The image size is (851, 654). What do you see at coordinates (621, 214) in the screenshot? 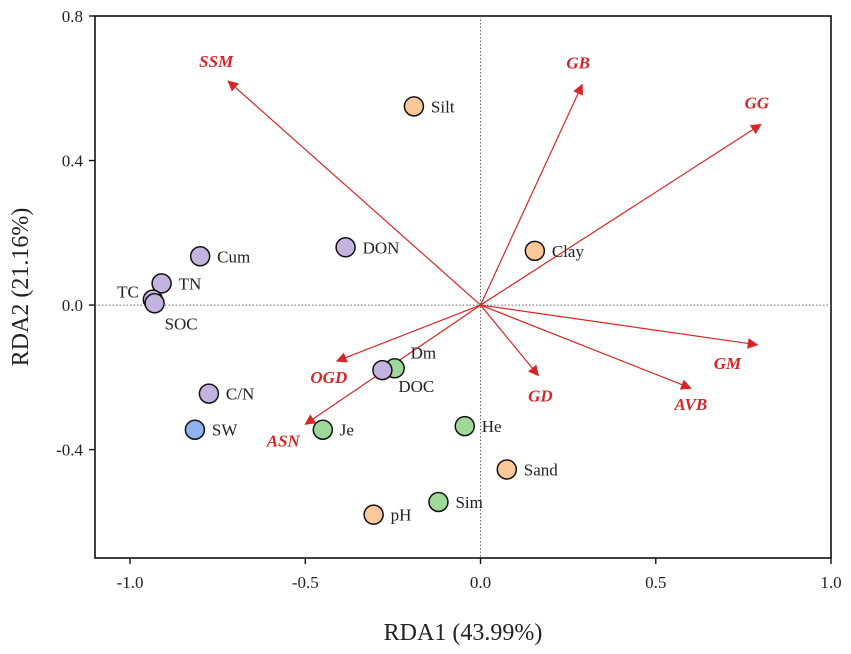
I see `arrow-gg` at bounding box center [621, 214].